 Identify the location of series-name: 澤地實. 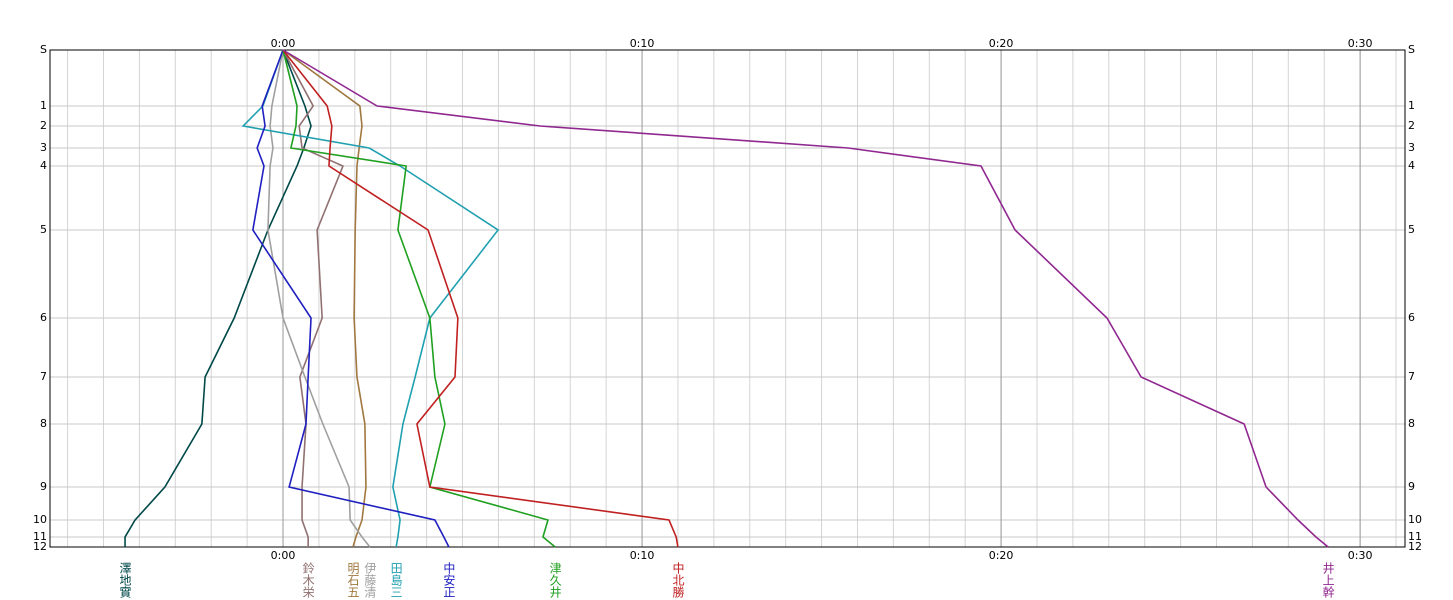
(125, 580).